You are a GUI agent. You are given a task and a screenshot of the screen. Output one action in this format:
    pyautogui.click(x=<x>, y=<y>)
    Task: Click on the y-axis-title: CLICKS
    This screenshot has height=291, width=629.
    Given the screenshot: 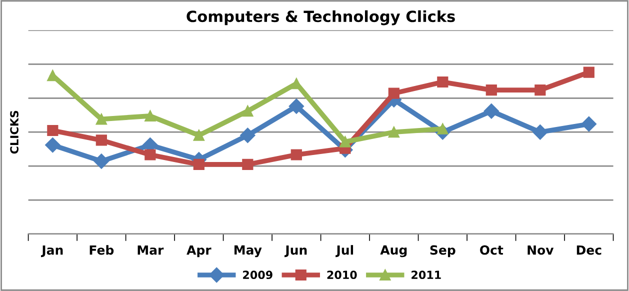 What is the action you would take?
    pyautogui.click(x=14, y=132)
    